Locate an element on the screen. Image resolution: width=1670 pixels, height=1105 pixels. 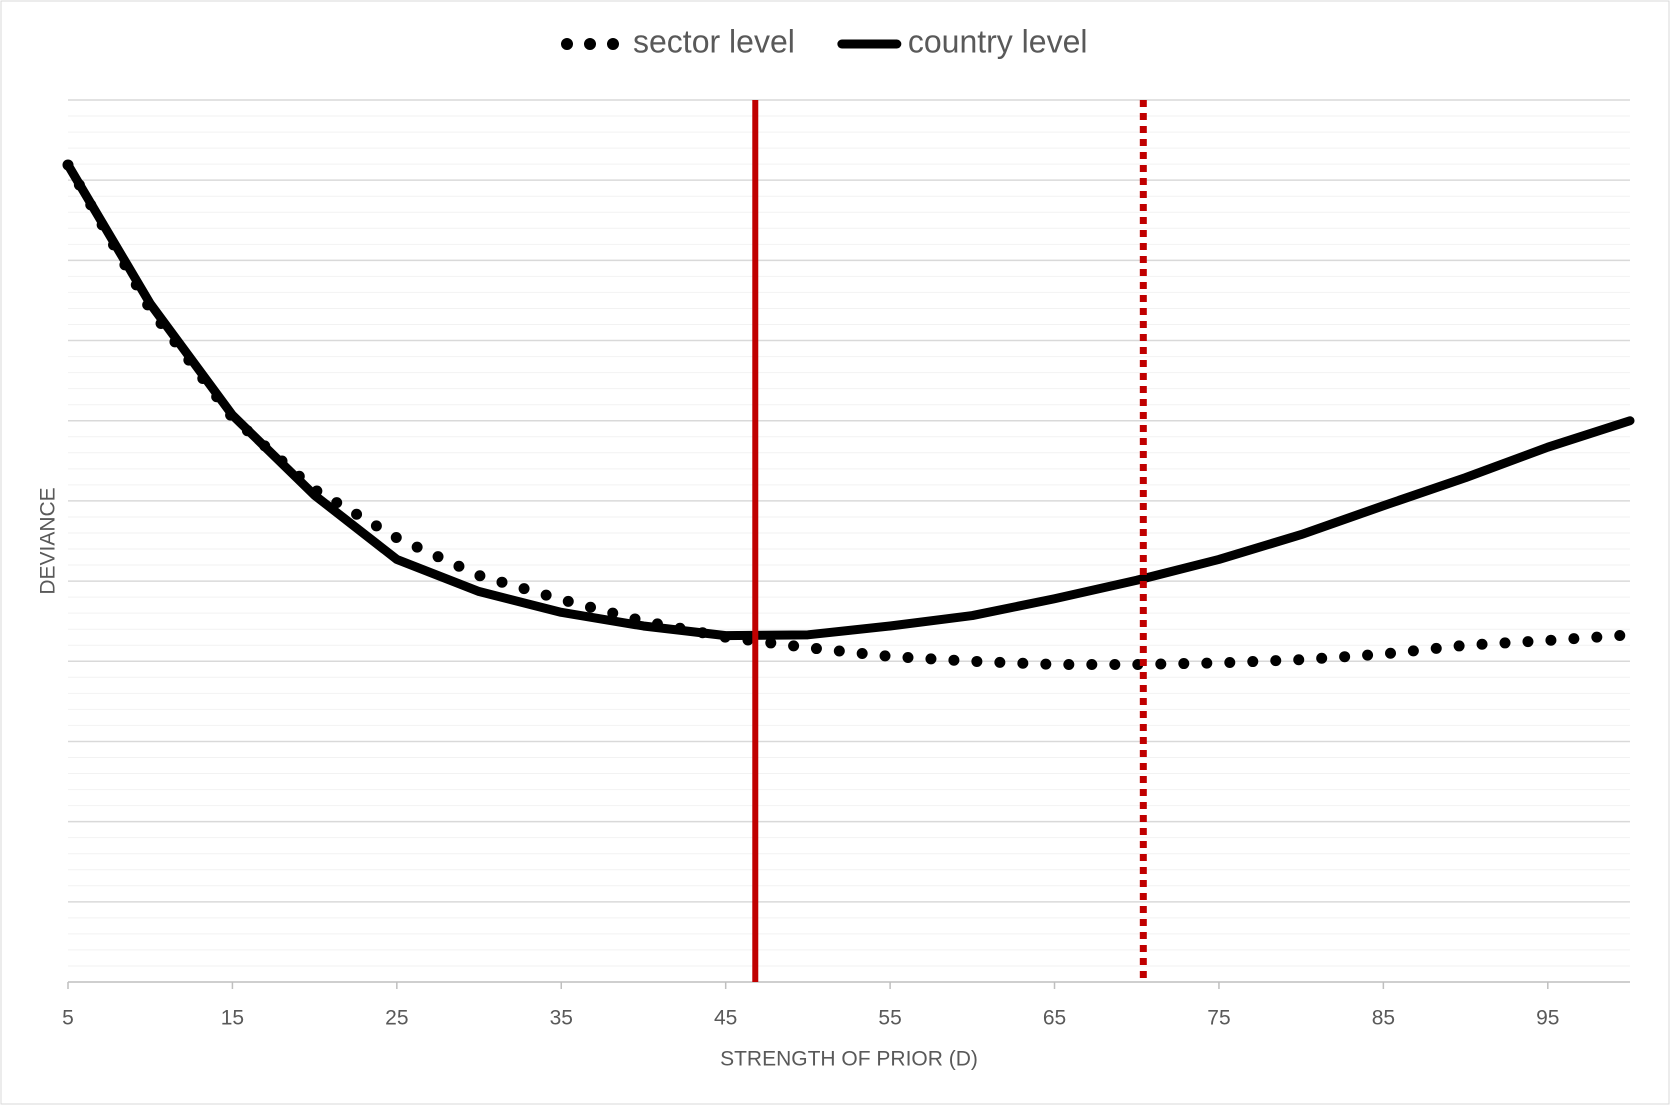
x-axis-title: STRENGTH OF PRIOR (D) is located at coordinates (849, 1059).